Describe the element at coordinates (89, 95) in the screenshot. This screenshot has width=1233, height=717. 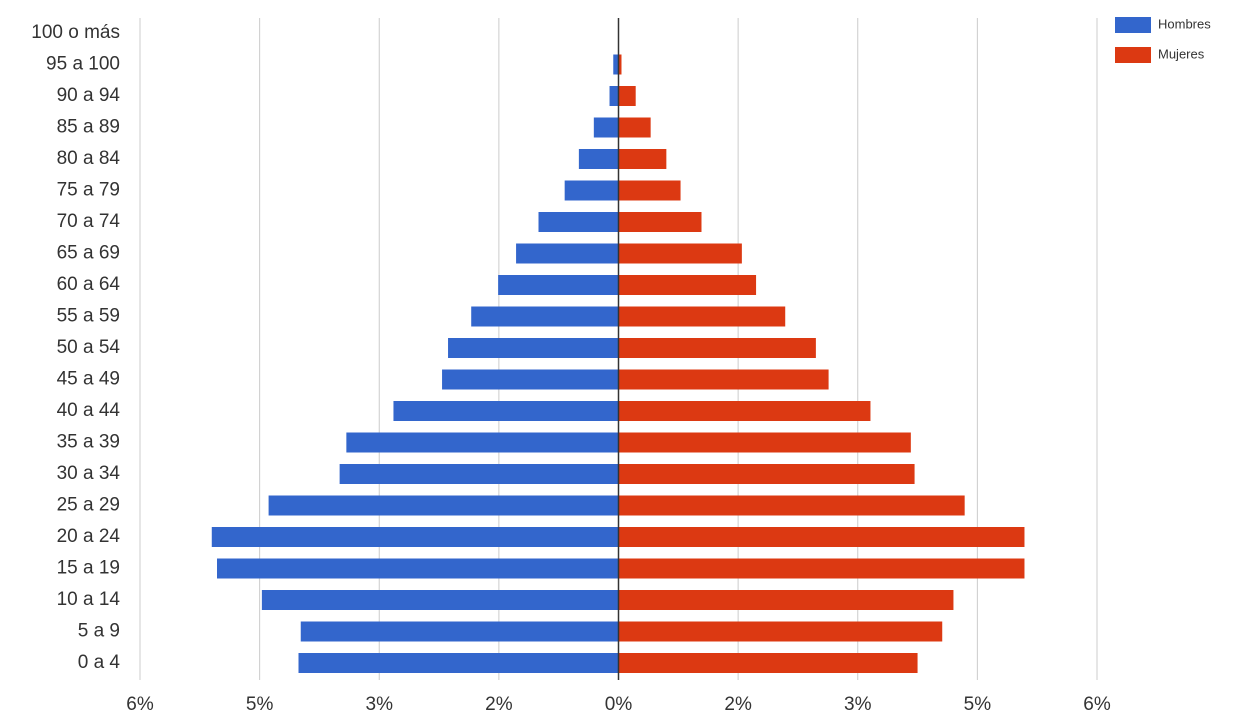
I see `y-tick-label: 90 a 94` at that location.